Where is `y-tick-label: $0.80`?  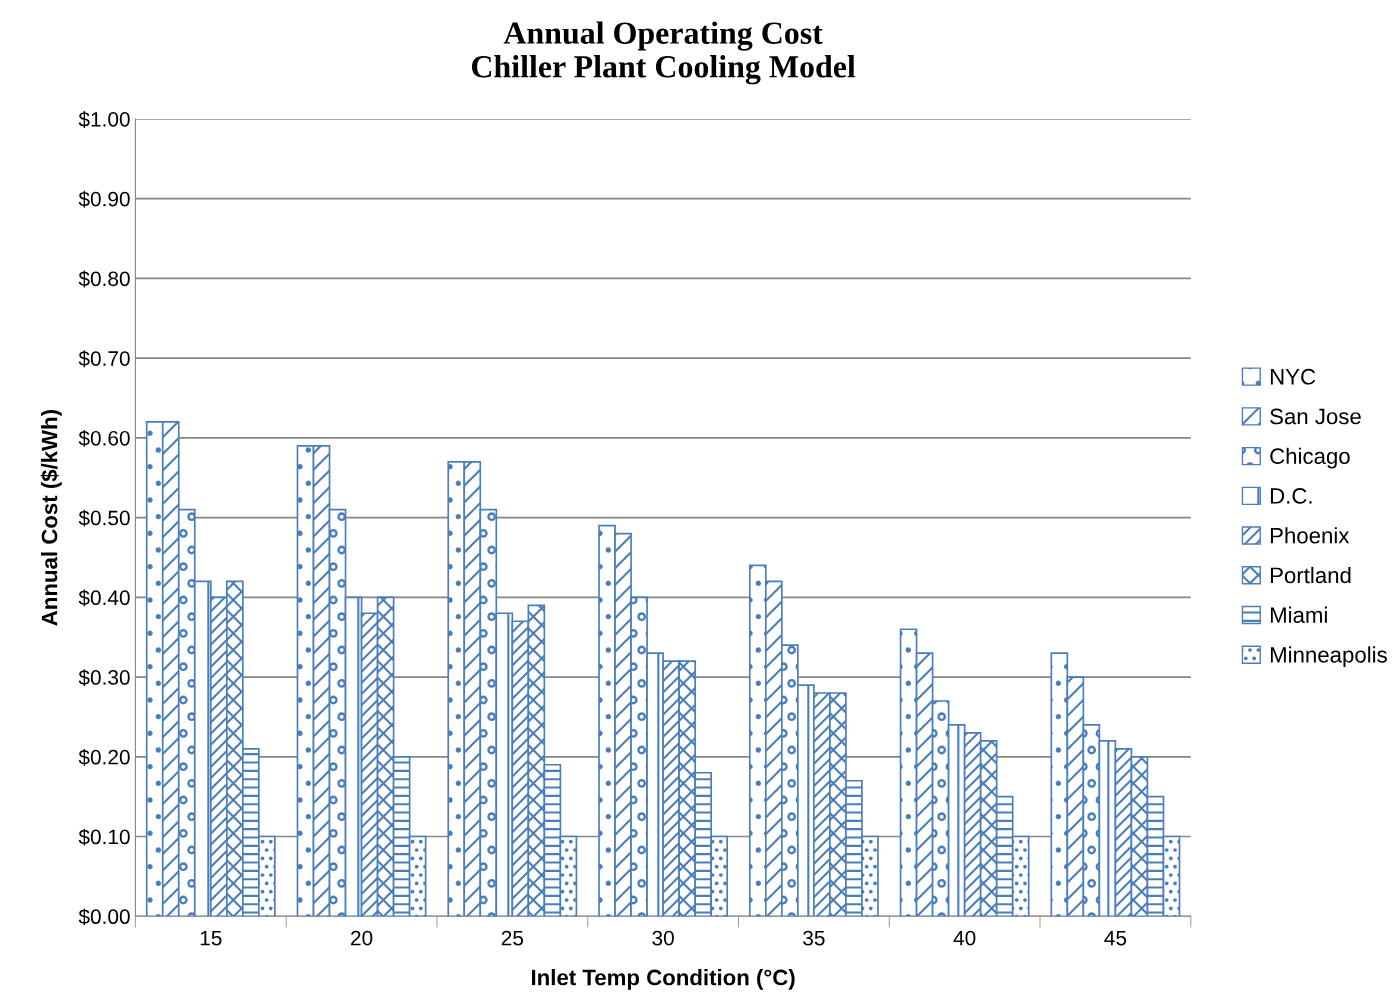
y-tick-label: $0.80 is located at coordinates (104, 279).